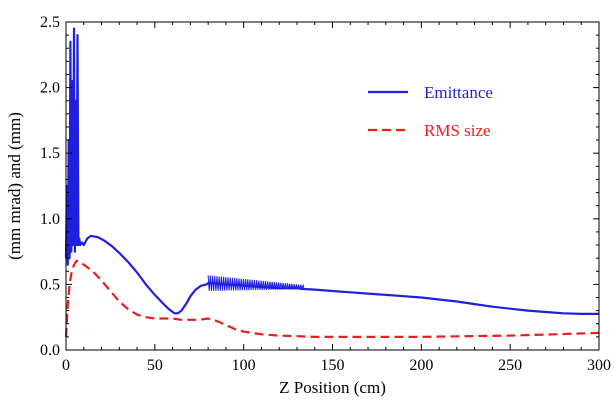 The width and height of the screenshot is (615, 401). What do you see at coordinates (14, 186) in the screenshot?
I see `y-axis-title: (mm mrad) and (mm)` at bounding box center [14, 186].